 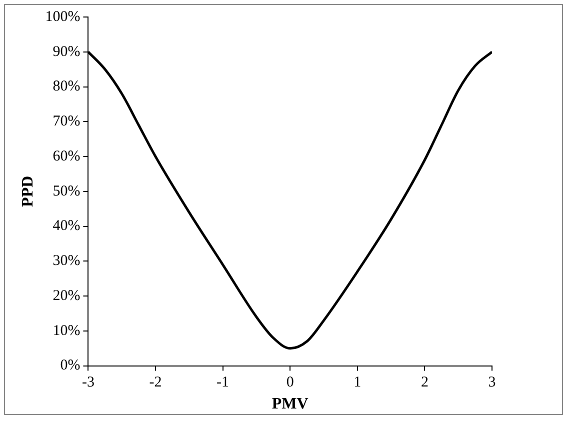 I want to click on x-tick-label: 0, so click(x=290, y=382).